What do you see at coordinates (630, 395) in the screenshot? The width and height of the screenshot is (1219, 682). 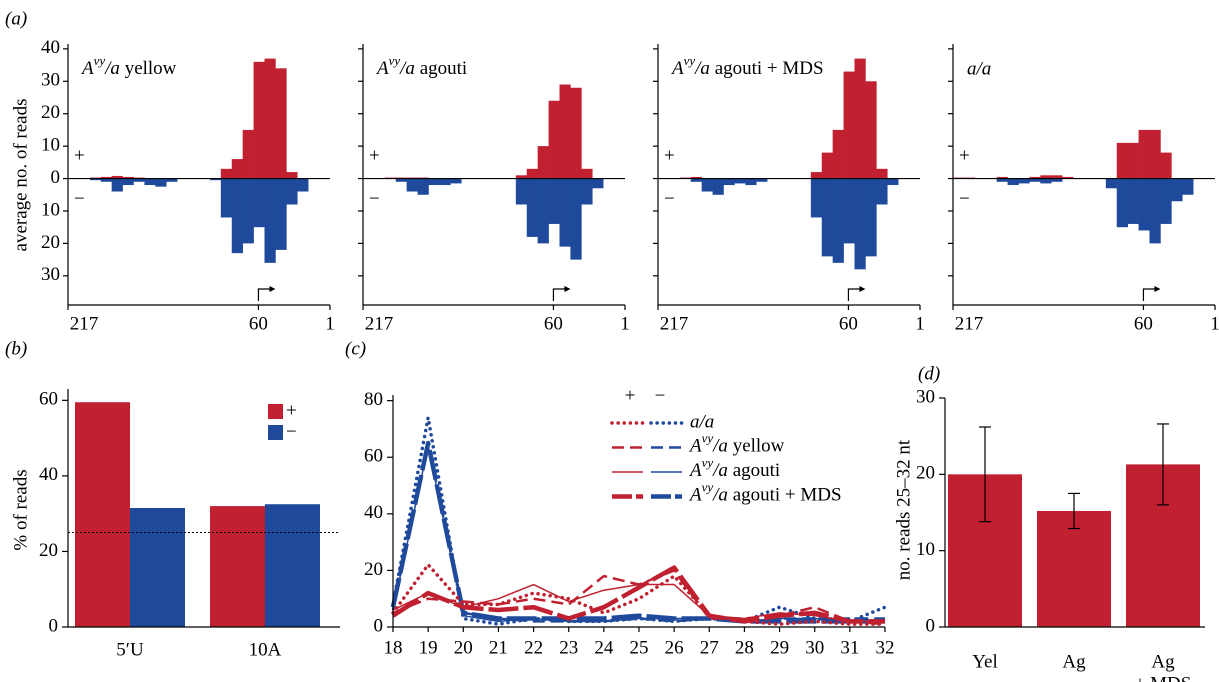 I see `legend-header: +` at bounding box center [630, 395].